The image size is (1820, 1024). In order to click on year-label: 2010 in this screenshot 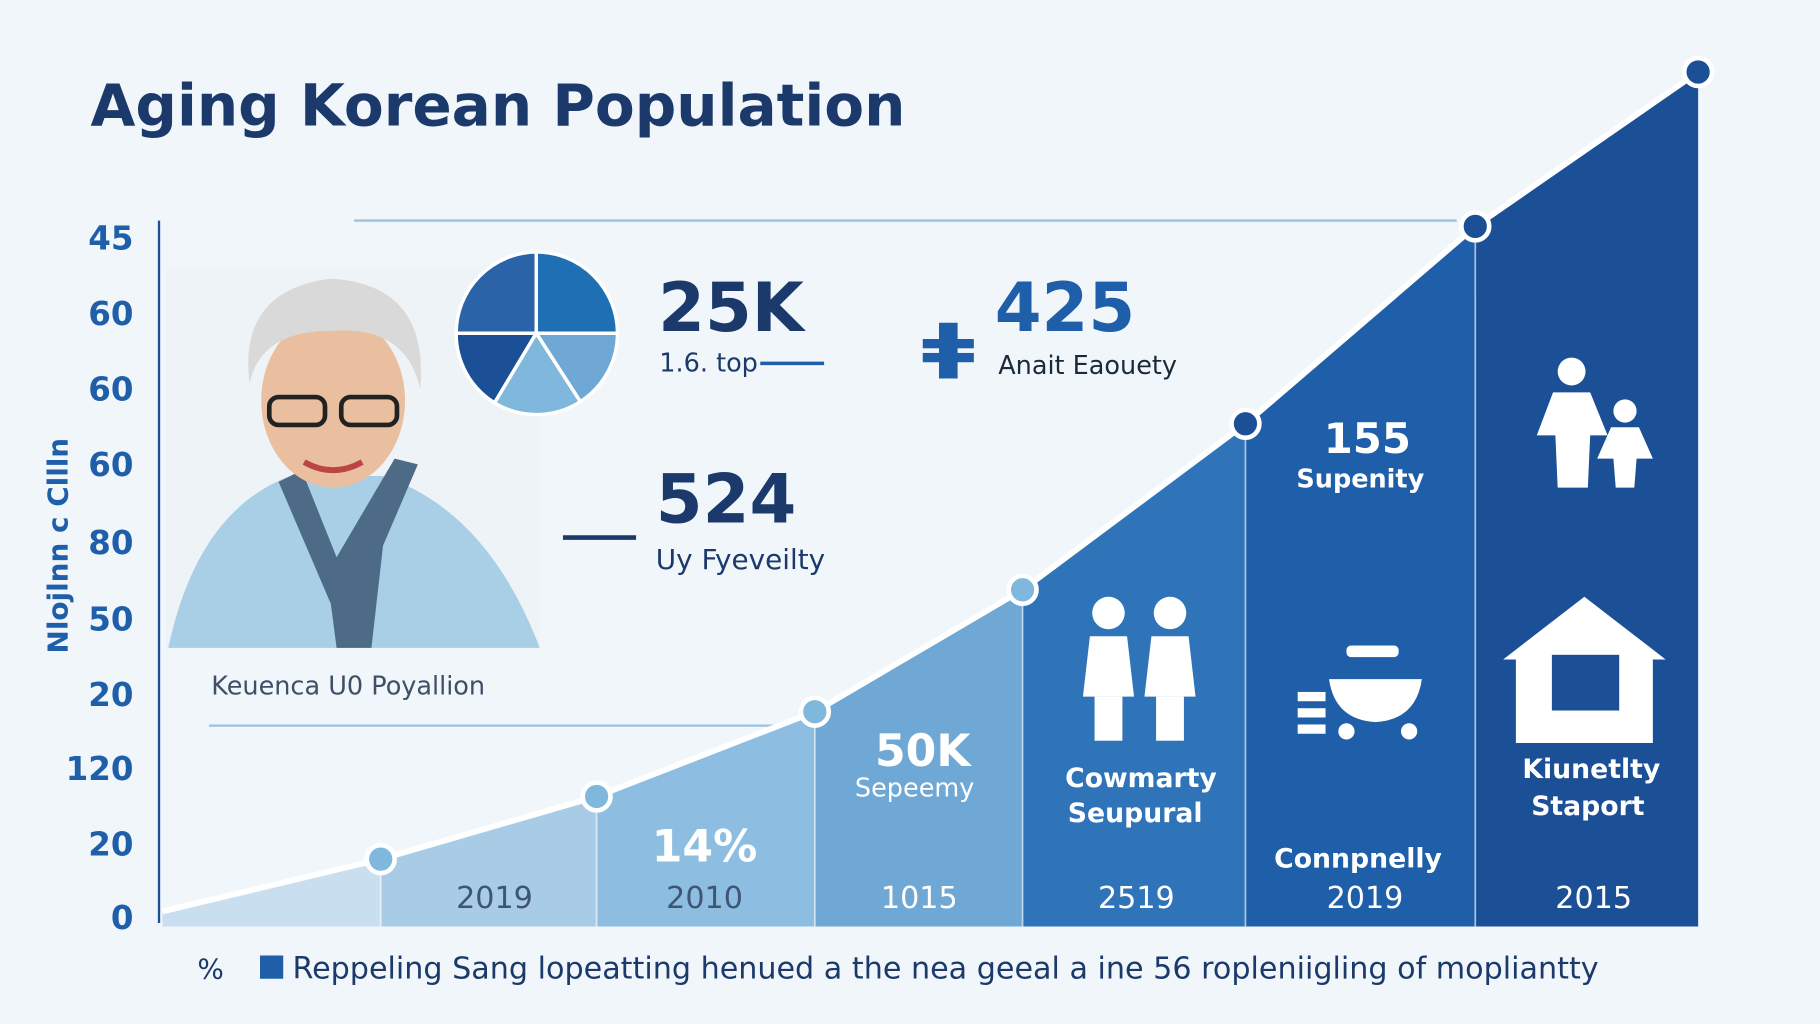, I will do `click(704, 898)`.